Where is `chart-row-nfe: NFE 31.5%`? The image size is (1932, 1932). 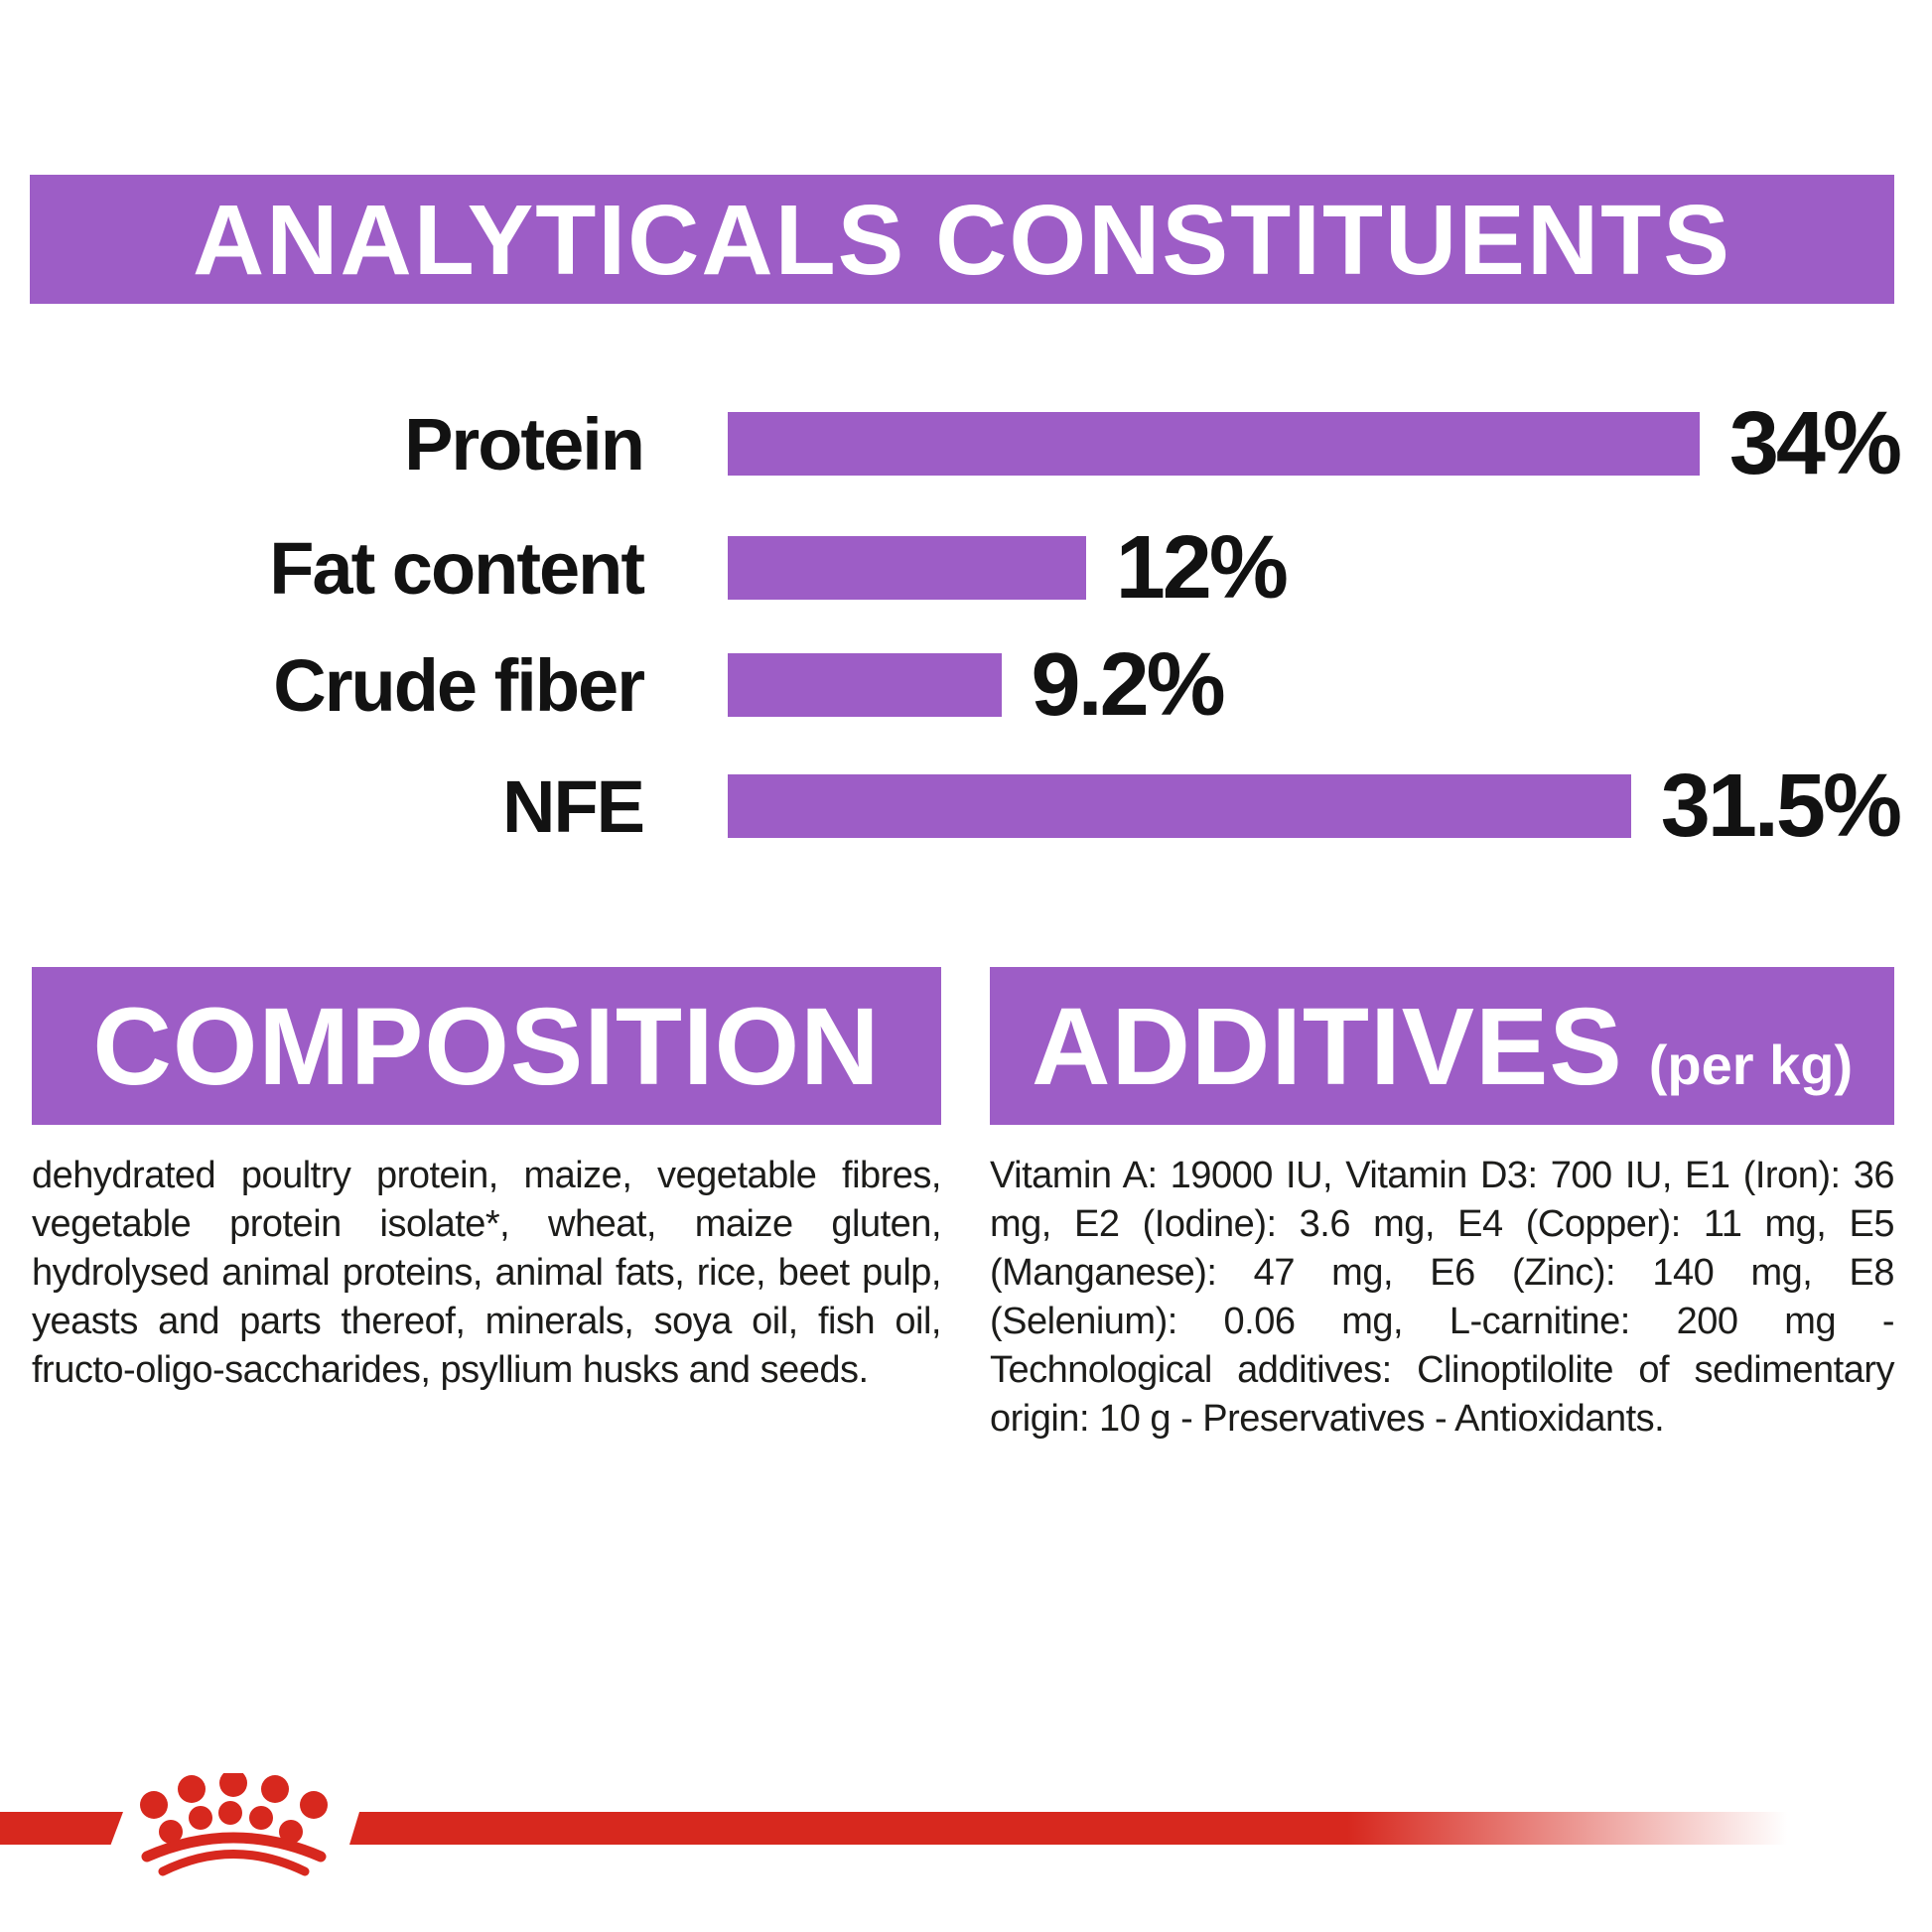
chart-row-nfe: NFE 31.5% is located at coordinates (966, 807).